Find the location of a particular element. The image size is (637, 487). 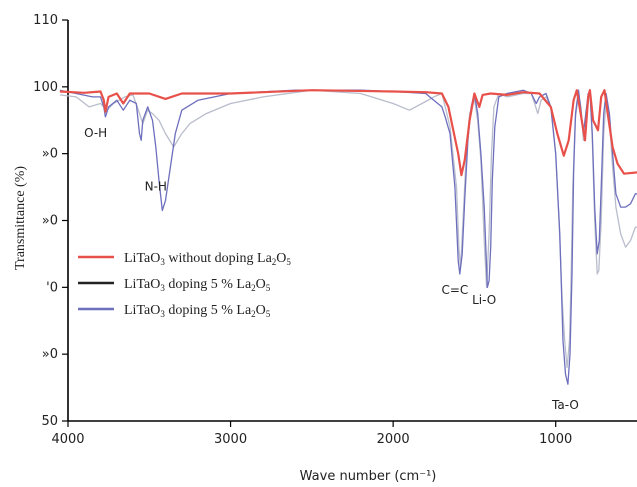

annotation-label: O-H is located at coordinates (95, 133).